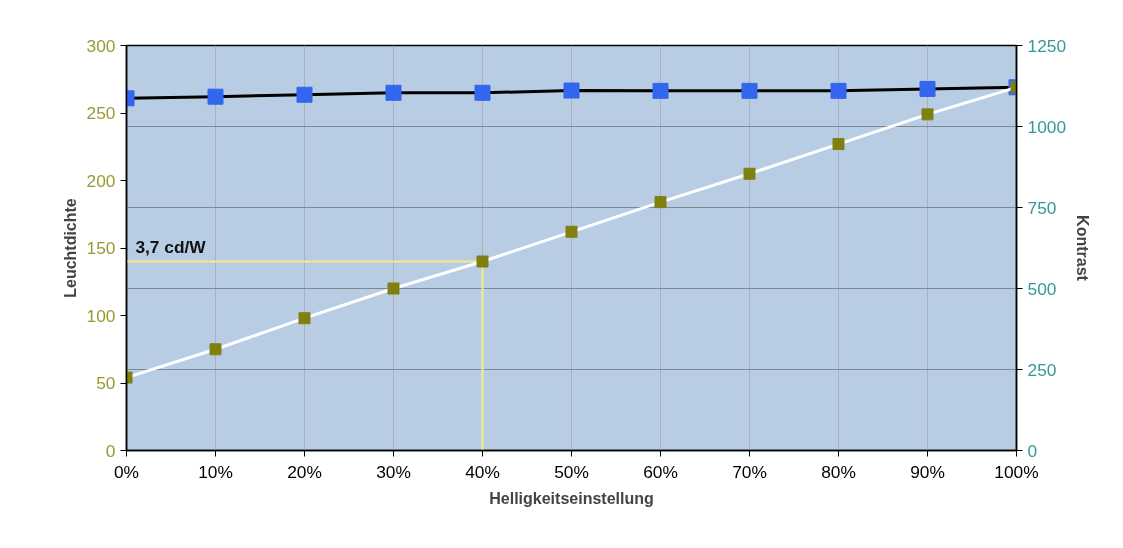 The image size is (1123, 548). I want to click on x-tick-label: 100%, so click(1016, 471).